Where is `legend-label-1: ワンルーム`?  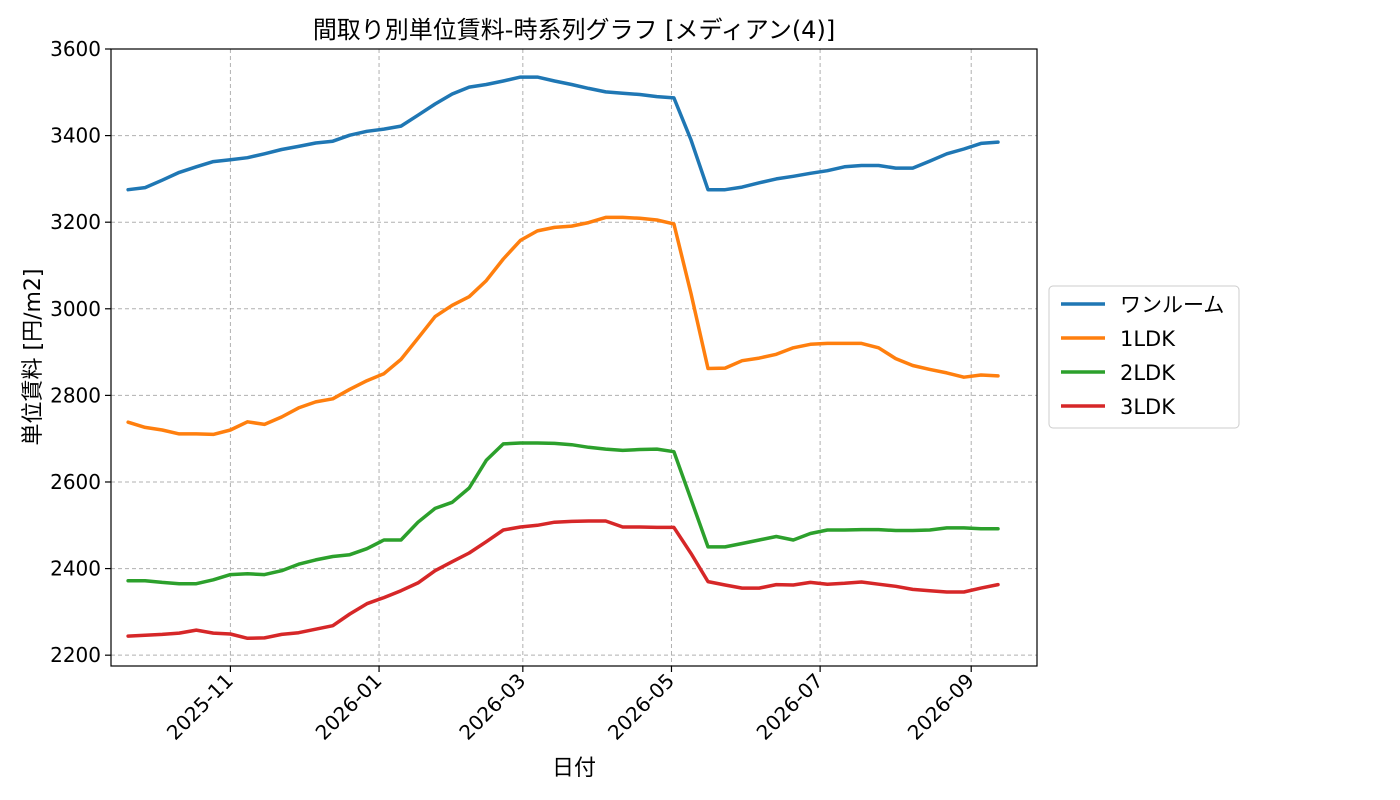
legend-label-1: ワンルーム is located at coordinates (1172, 305).